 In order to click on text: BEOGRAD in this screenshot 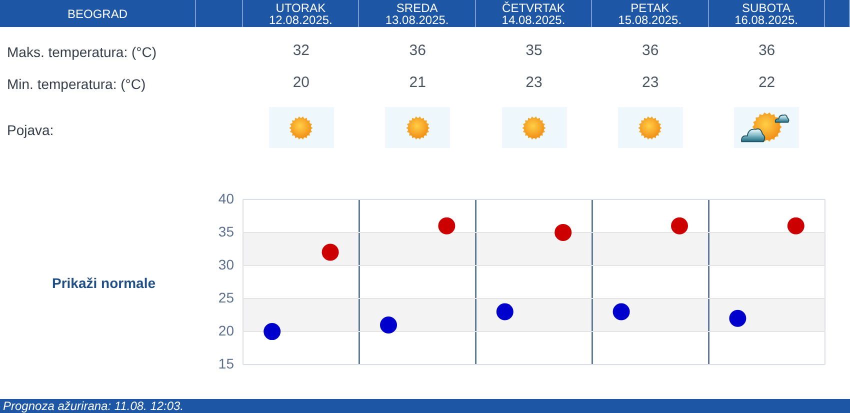, I will do `click(97, 13)`.